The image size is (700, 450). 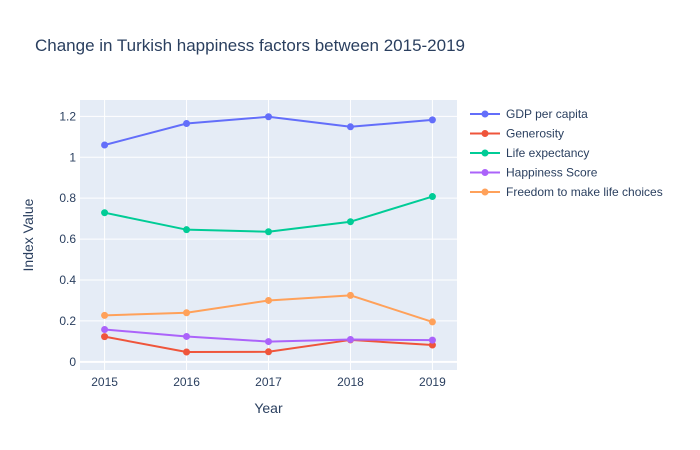 I want to click on x-tick-label: 2017, so click(x=268, y=382).